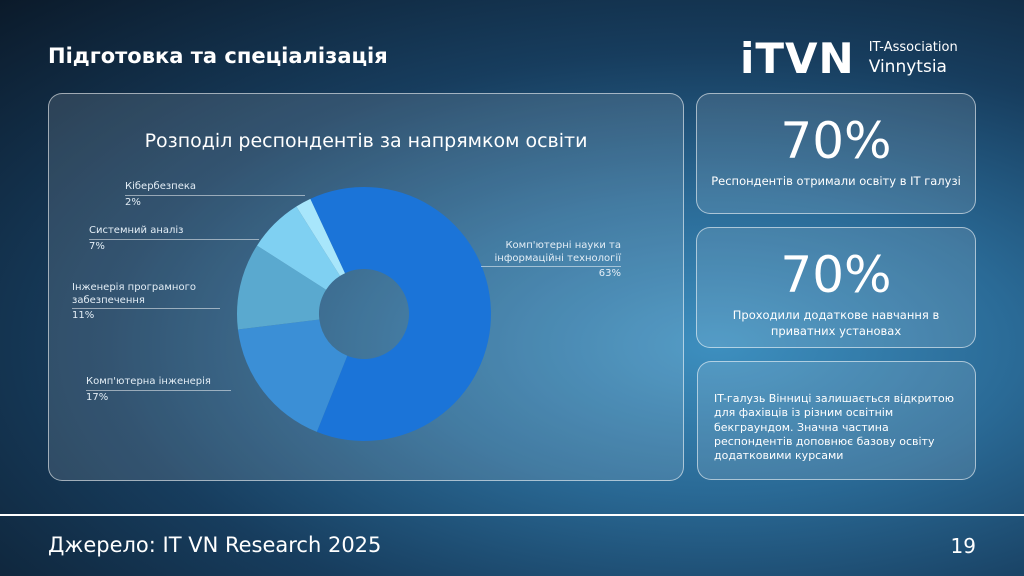  Describe the element at coordinates (158, 390) in the screenshot. I see `label-comp-eng: Комп'ютерна інженерія 17%` at that location.